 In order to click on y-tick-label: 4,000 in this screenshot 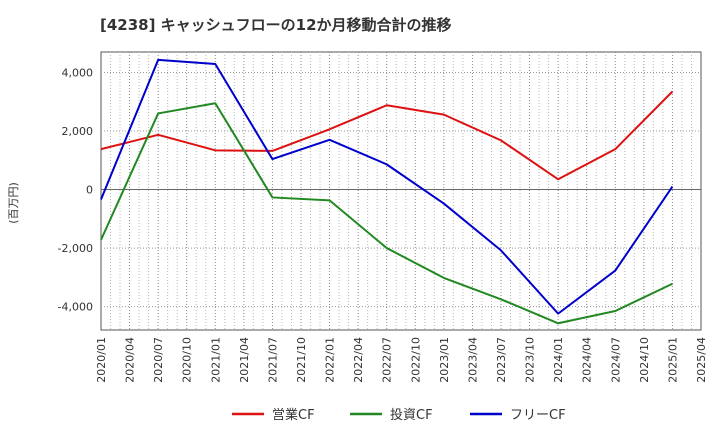, I will do `click(78, 72)`.